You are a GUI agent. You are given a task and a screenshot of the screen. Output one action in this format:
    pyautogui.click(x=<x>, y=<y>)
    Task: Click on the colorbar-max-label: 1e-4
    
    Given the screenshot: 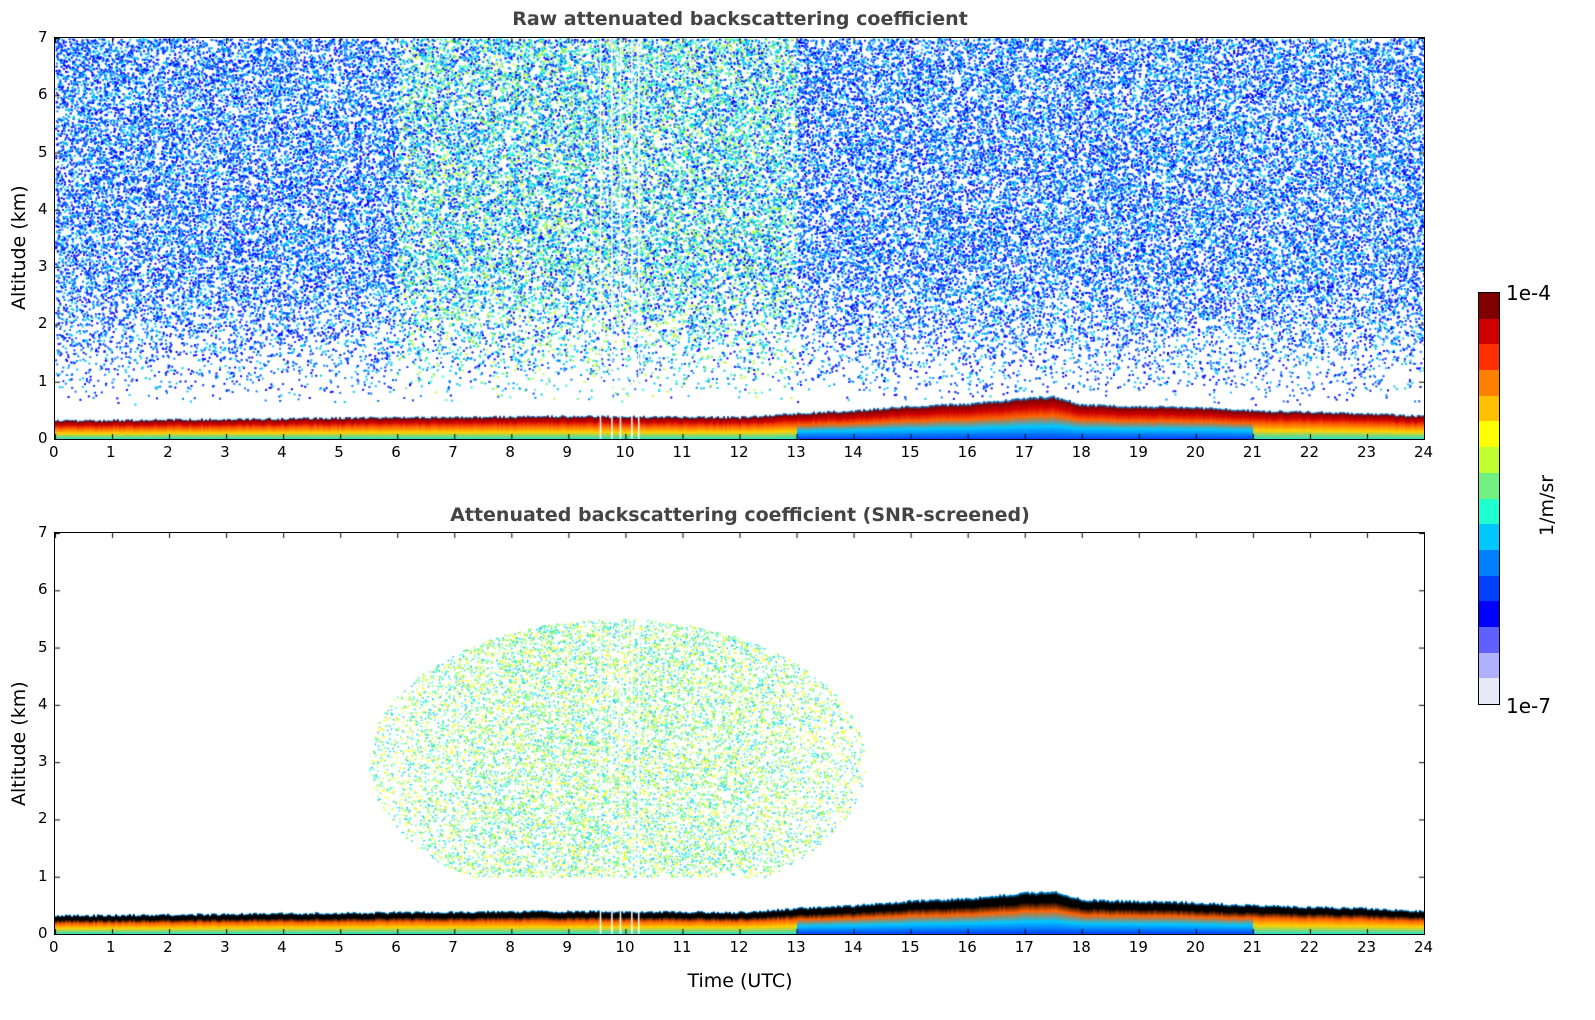 What is the action you would take?
    pyautogui.click(x=1528, y=293)
    